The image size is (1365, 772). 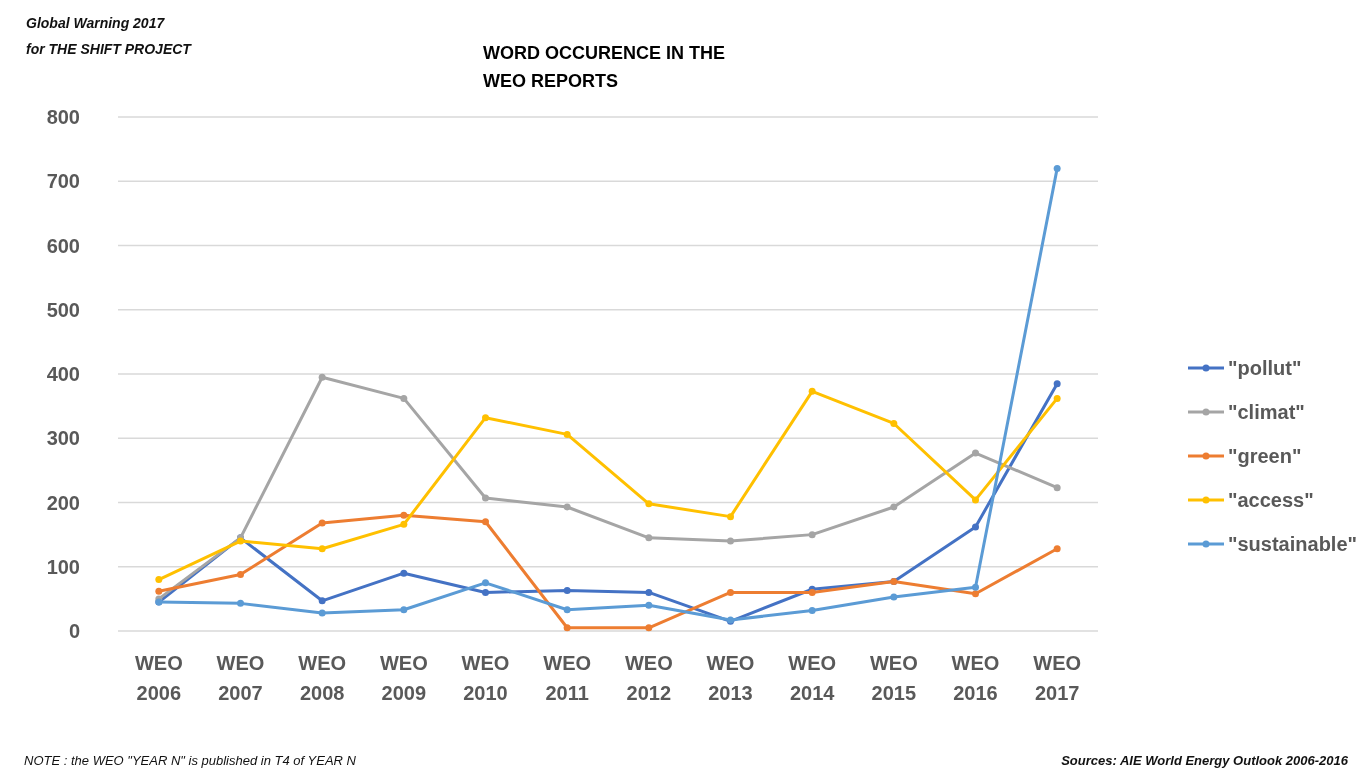 What do you see at coordinates (975, 678) in the screenshot?
I see `x-tick-label: WEO 2016` at bounding box center [975, 678].